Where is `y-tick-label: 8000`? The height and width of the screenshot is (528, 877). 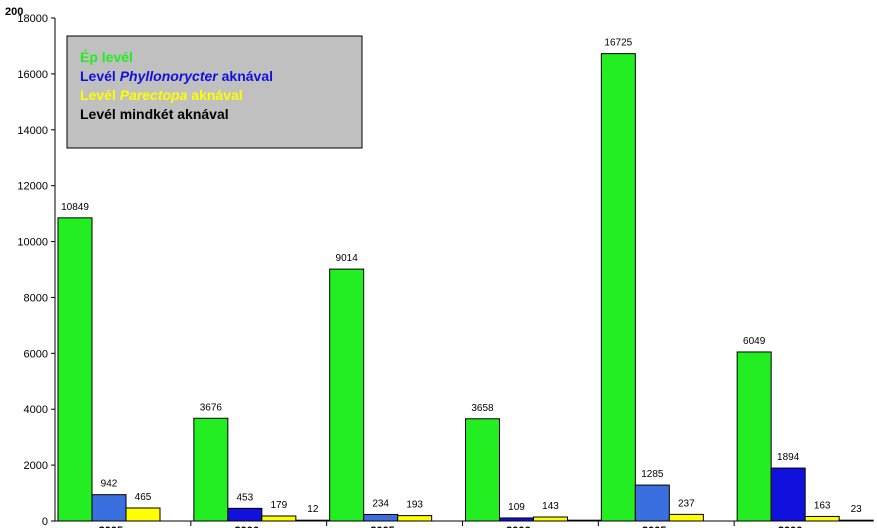 y-tick-label: 8000 is located at coordinates (36, 298).